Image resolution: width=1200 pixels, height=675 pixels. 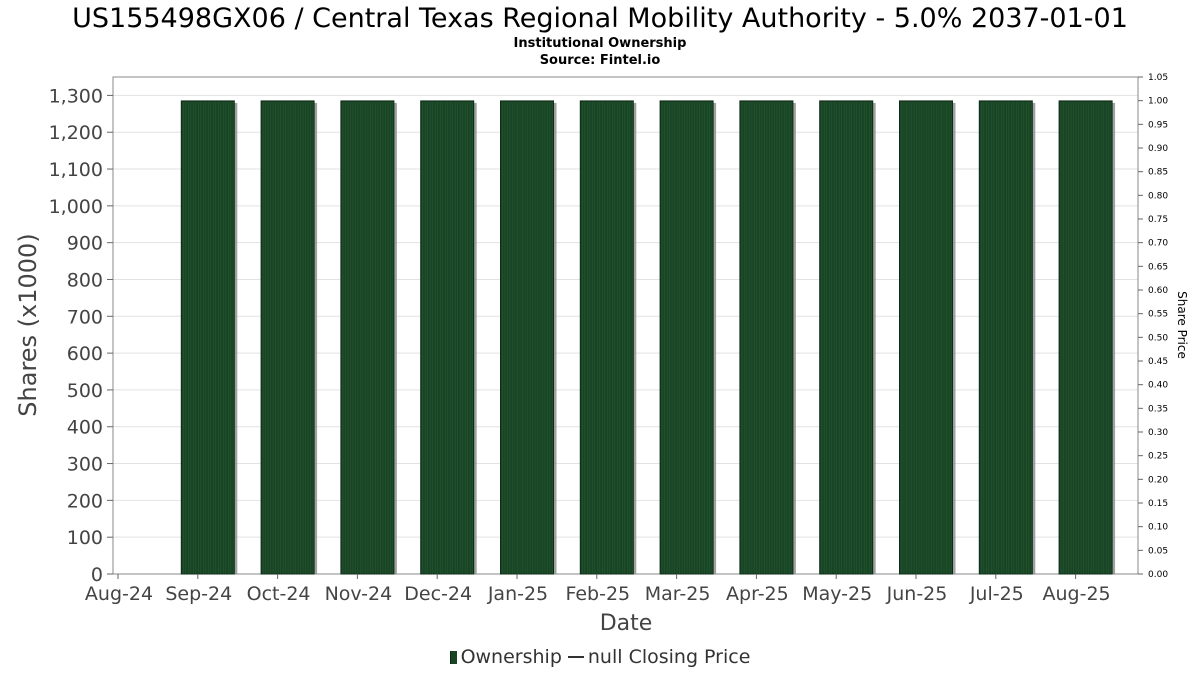 What do you see at coordinates (669, 657) in the screenshot?
I see `legend-closing-price-label: null Closing Price` at bounding box center [669, 657].